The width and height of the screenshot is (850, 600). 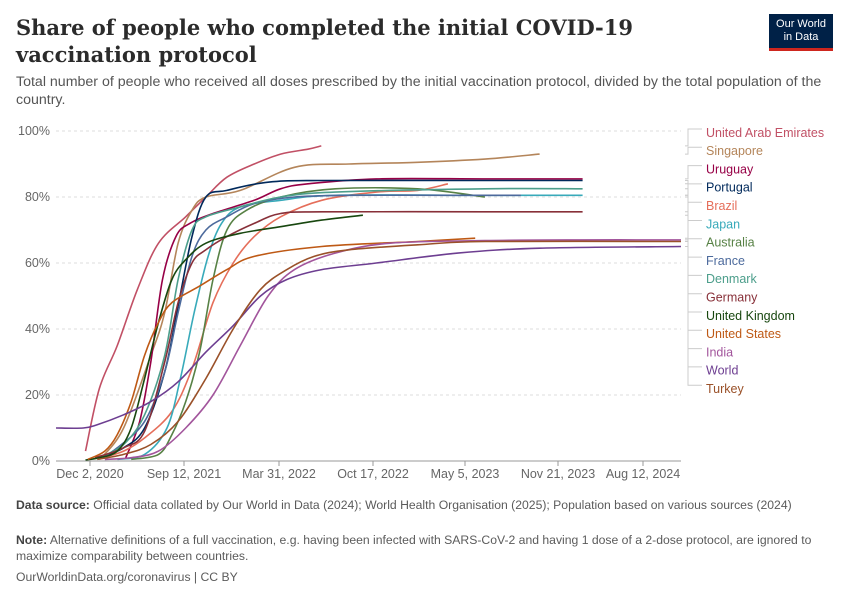 I want to click on legend-label: Portugal, so click(x=729, y=188).